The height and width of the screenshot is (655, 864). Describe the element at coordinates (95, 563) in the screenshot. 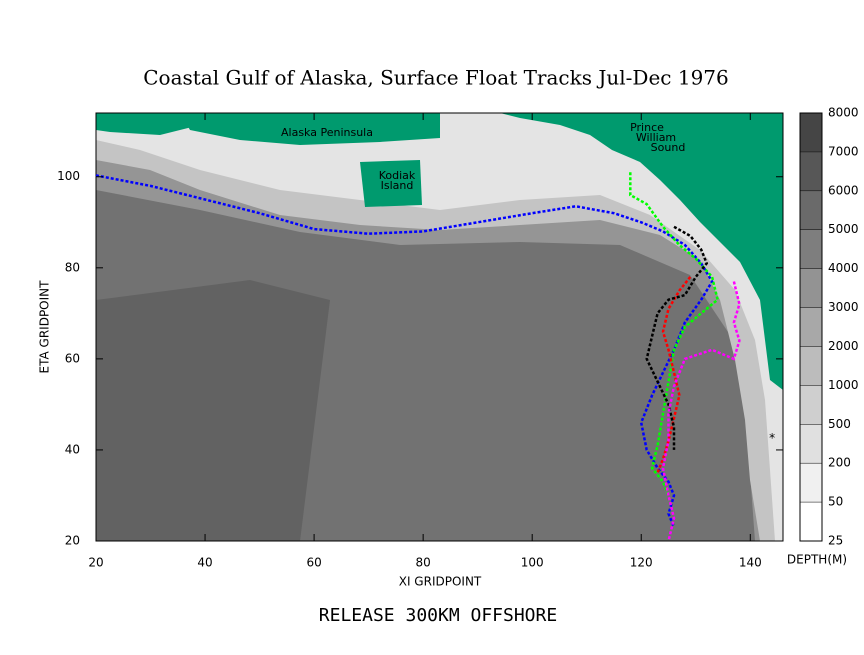

I see `x-tick-label: 20` at that location.